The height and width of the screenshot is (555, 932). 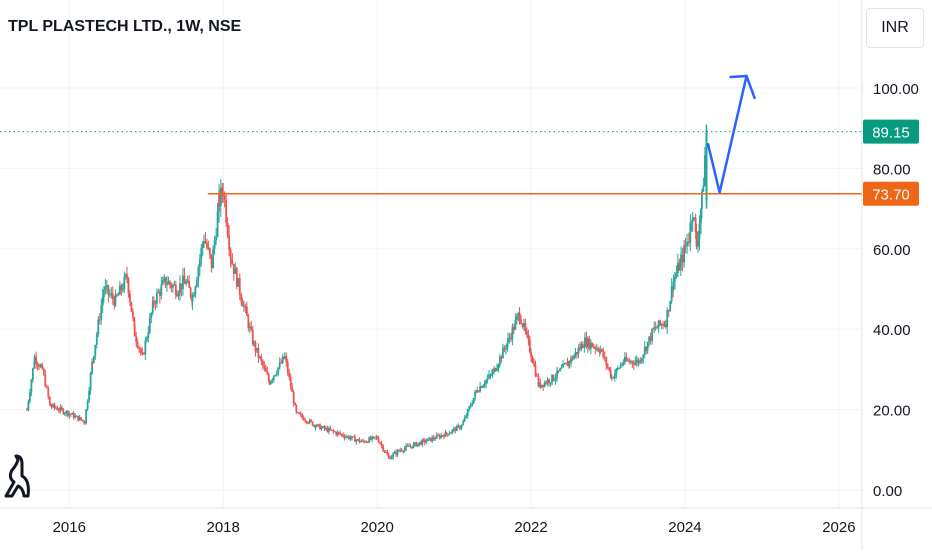 I want to click on price-axis: 0.00 20.00 40.00 60.00 80.00 100.00 89.15 73.70, so click(x=890, y=275).